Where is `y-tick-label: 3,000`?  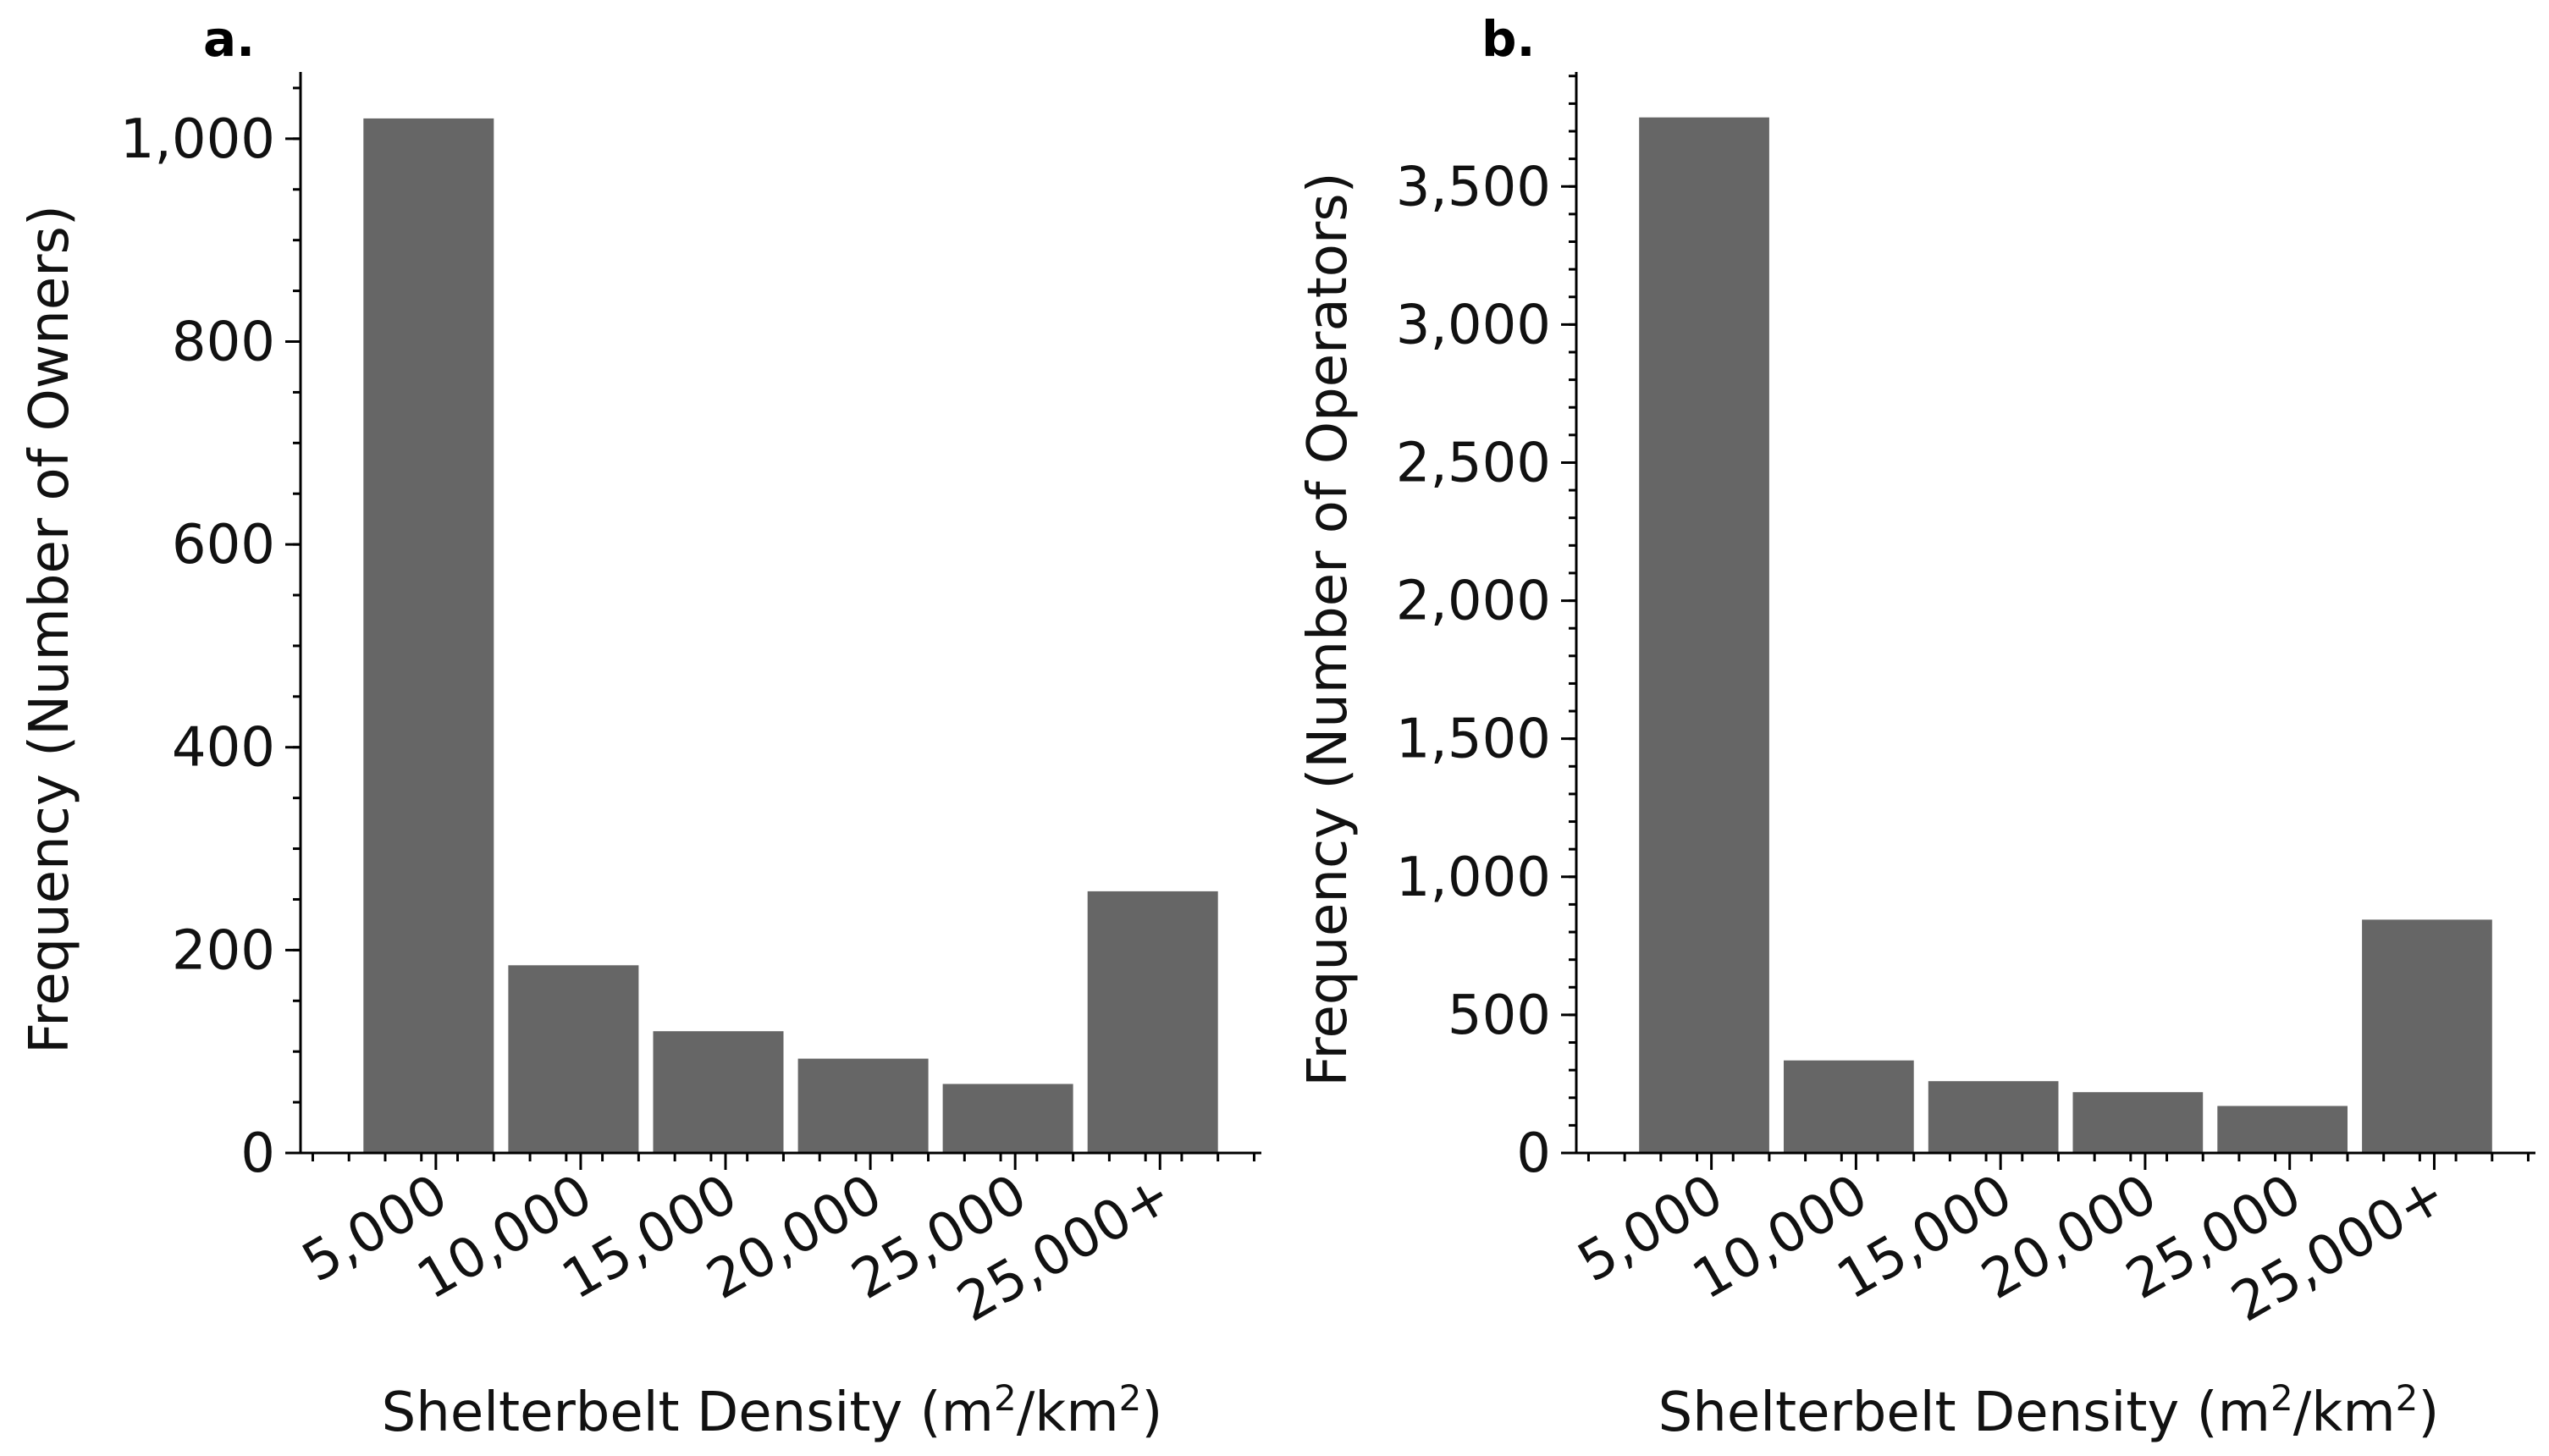 y-tick-label: 3,000 is located at coordinates (1473, 325).